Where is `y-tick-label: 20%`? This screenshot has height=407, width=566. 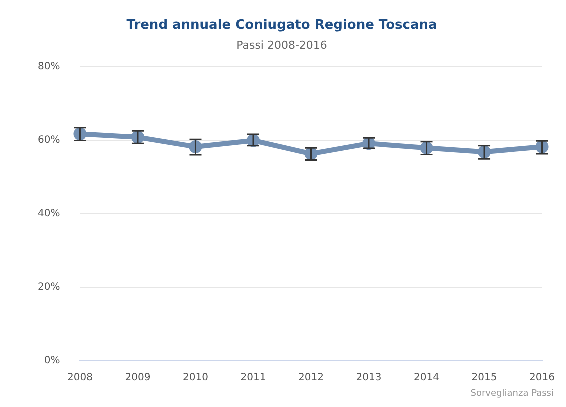 y-tick-label: 20% is located at coordinates (49, 288).